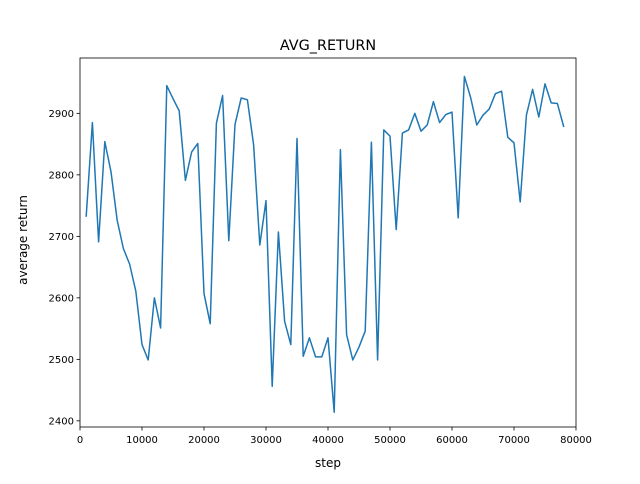  What do you see at coordinates (452, 440) in the screenshot?
I see `x-tick-label: 60000` at bounding box center [452, 440].